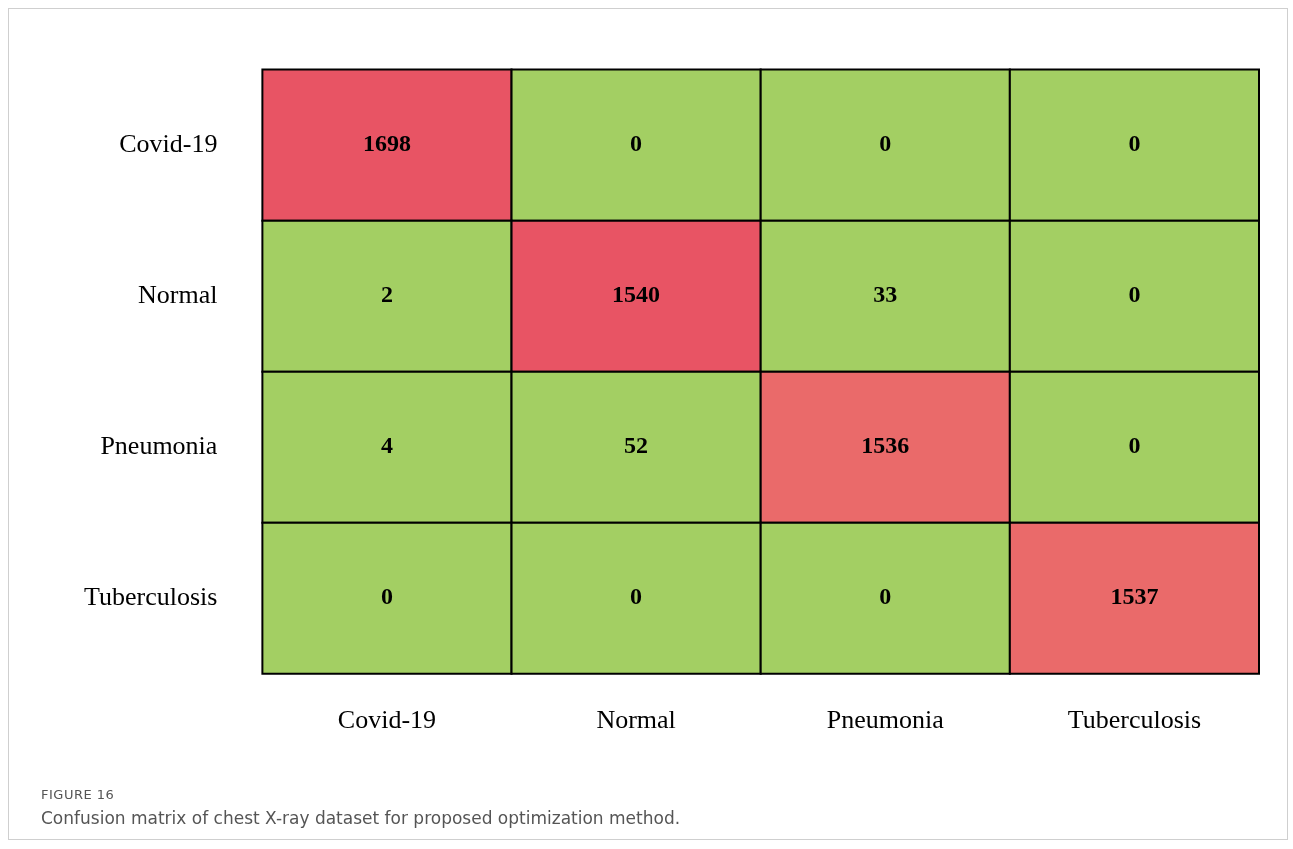 This screenshot has width=1293, height=849. What do you see at coordinates (1134, 596) in the screenshot?
I see `data-label: 1537` at bounding box center [1134, 596].